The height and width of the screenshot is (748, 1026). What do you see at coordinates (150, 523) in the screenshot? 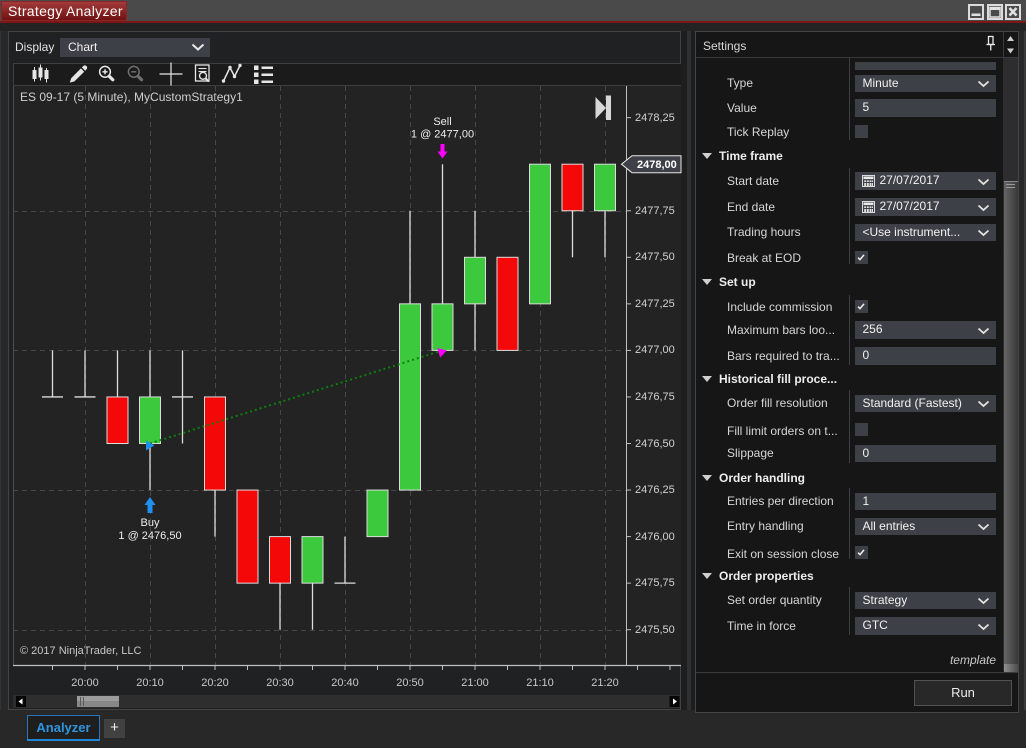
I see `svg-text: Buy` at bounding box center [150, 523].